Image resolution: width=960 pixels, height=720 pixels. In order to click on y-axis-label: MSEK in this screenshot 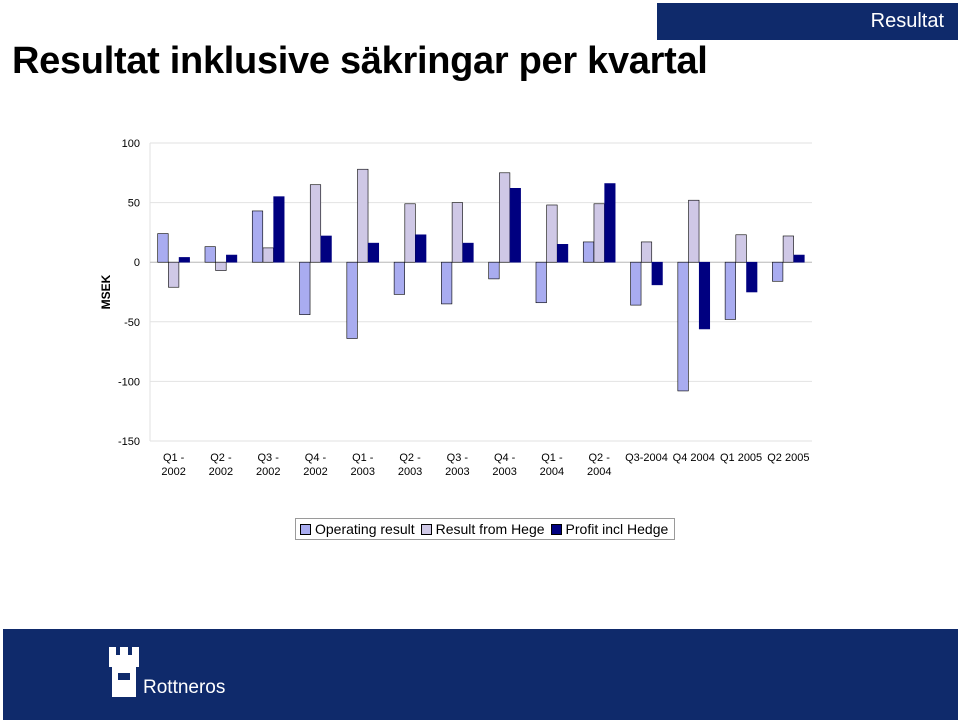, I will do `click(106, 291)`.